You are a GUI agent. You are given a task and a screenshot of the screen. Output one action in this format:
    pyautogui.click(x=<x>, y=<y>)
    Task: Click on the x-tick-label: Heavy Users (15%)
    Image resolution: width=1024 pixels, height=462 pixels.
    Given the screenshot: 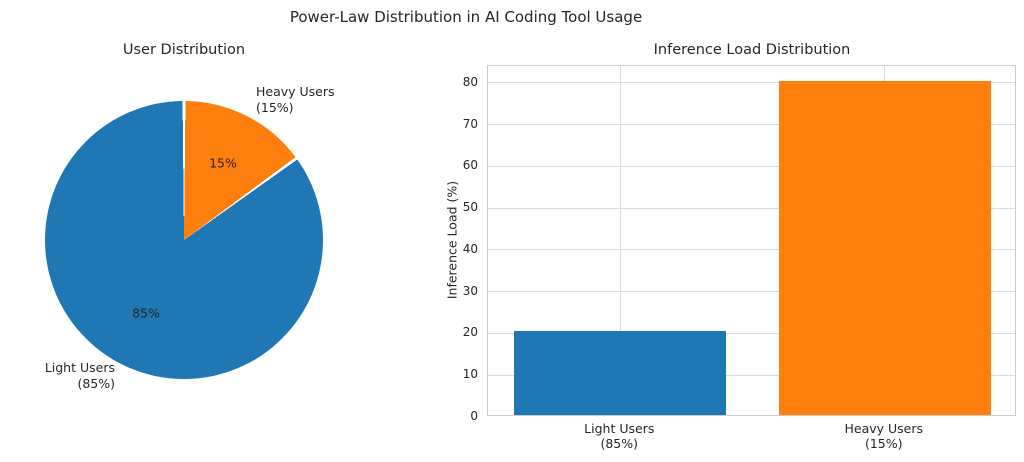 What is the action you would take?
    pyautogui.click(x=884, y=436)
    